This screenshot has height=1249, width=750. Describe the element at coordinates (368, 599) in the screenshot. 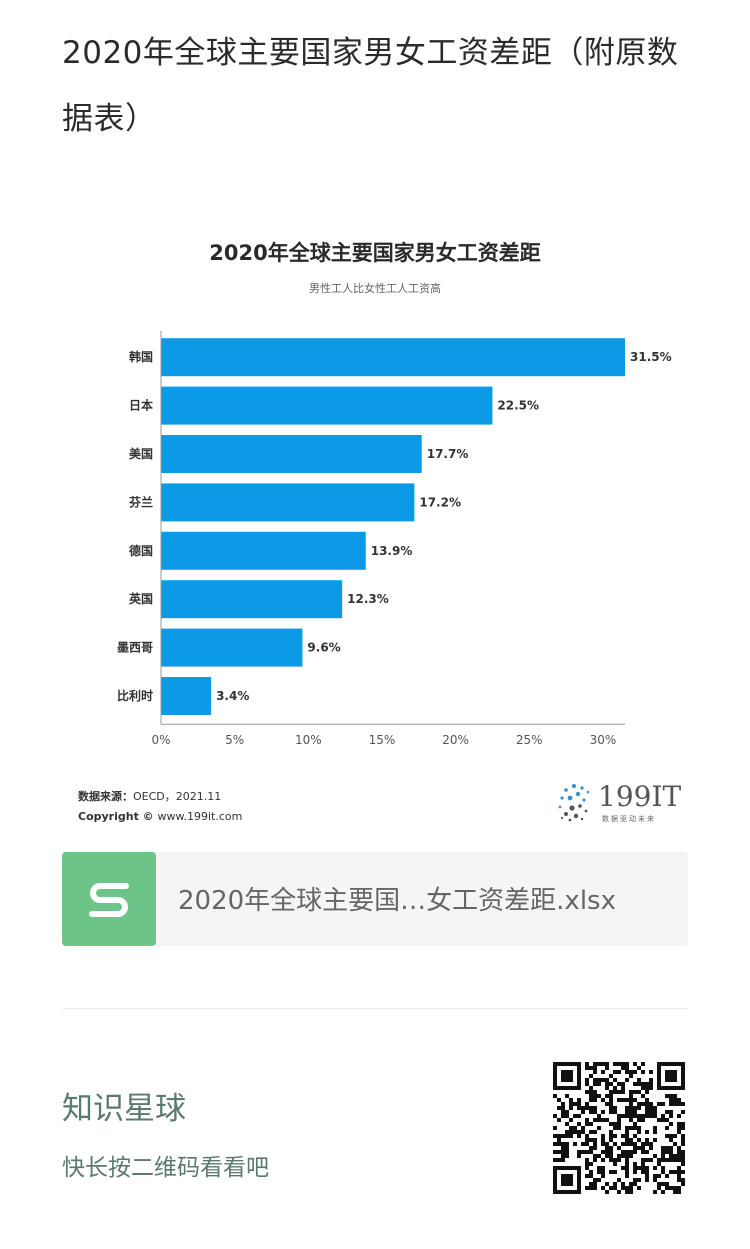

I see `value-label: 12.3%` at that location.